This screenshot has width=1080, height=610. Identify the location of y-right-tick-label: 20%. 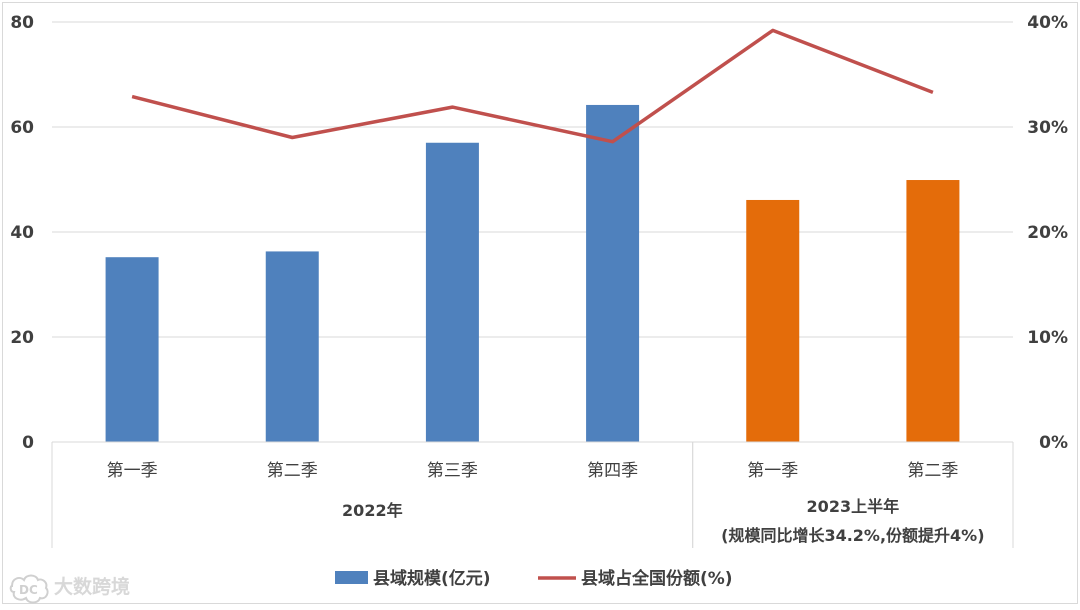
(1047, 233).